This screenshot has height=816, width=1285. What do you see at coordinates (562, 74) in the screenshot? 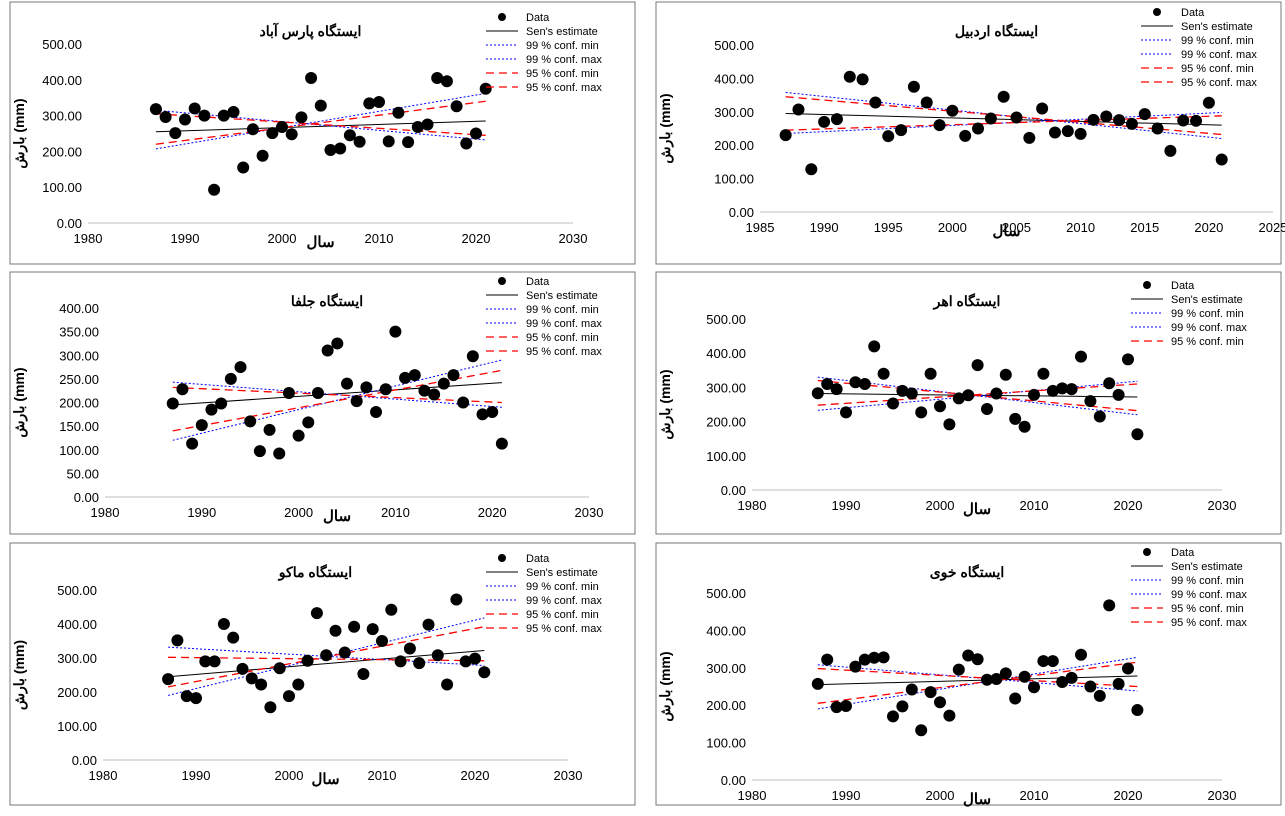
I see `legend-label: 95 % conf. min` at bounding box center [562, 74].